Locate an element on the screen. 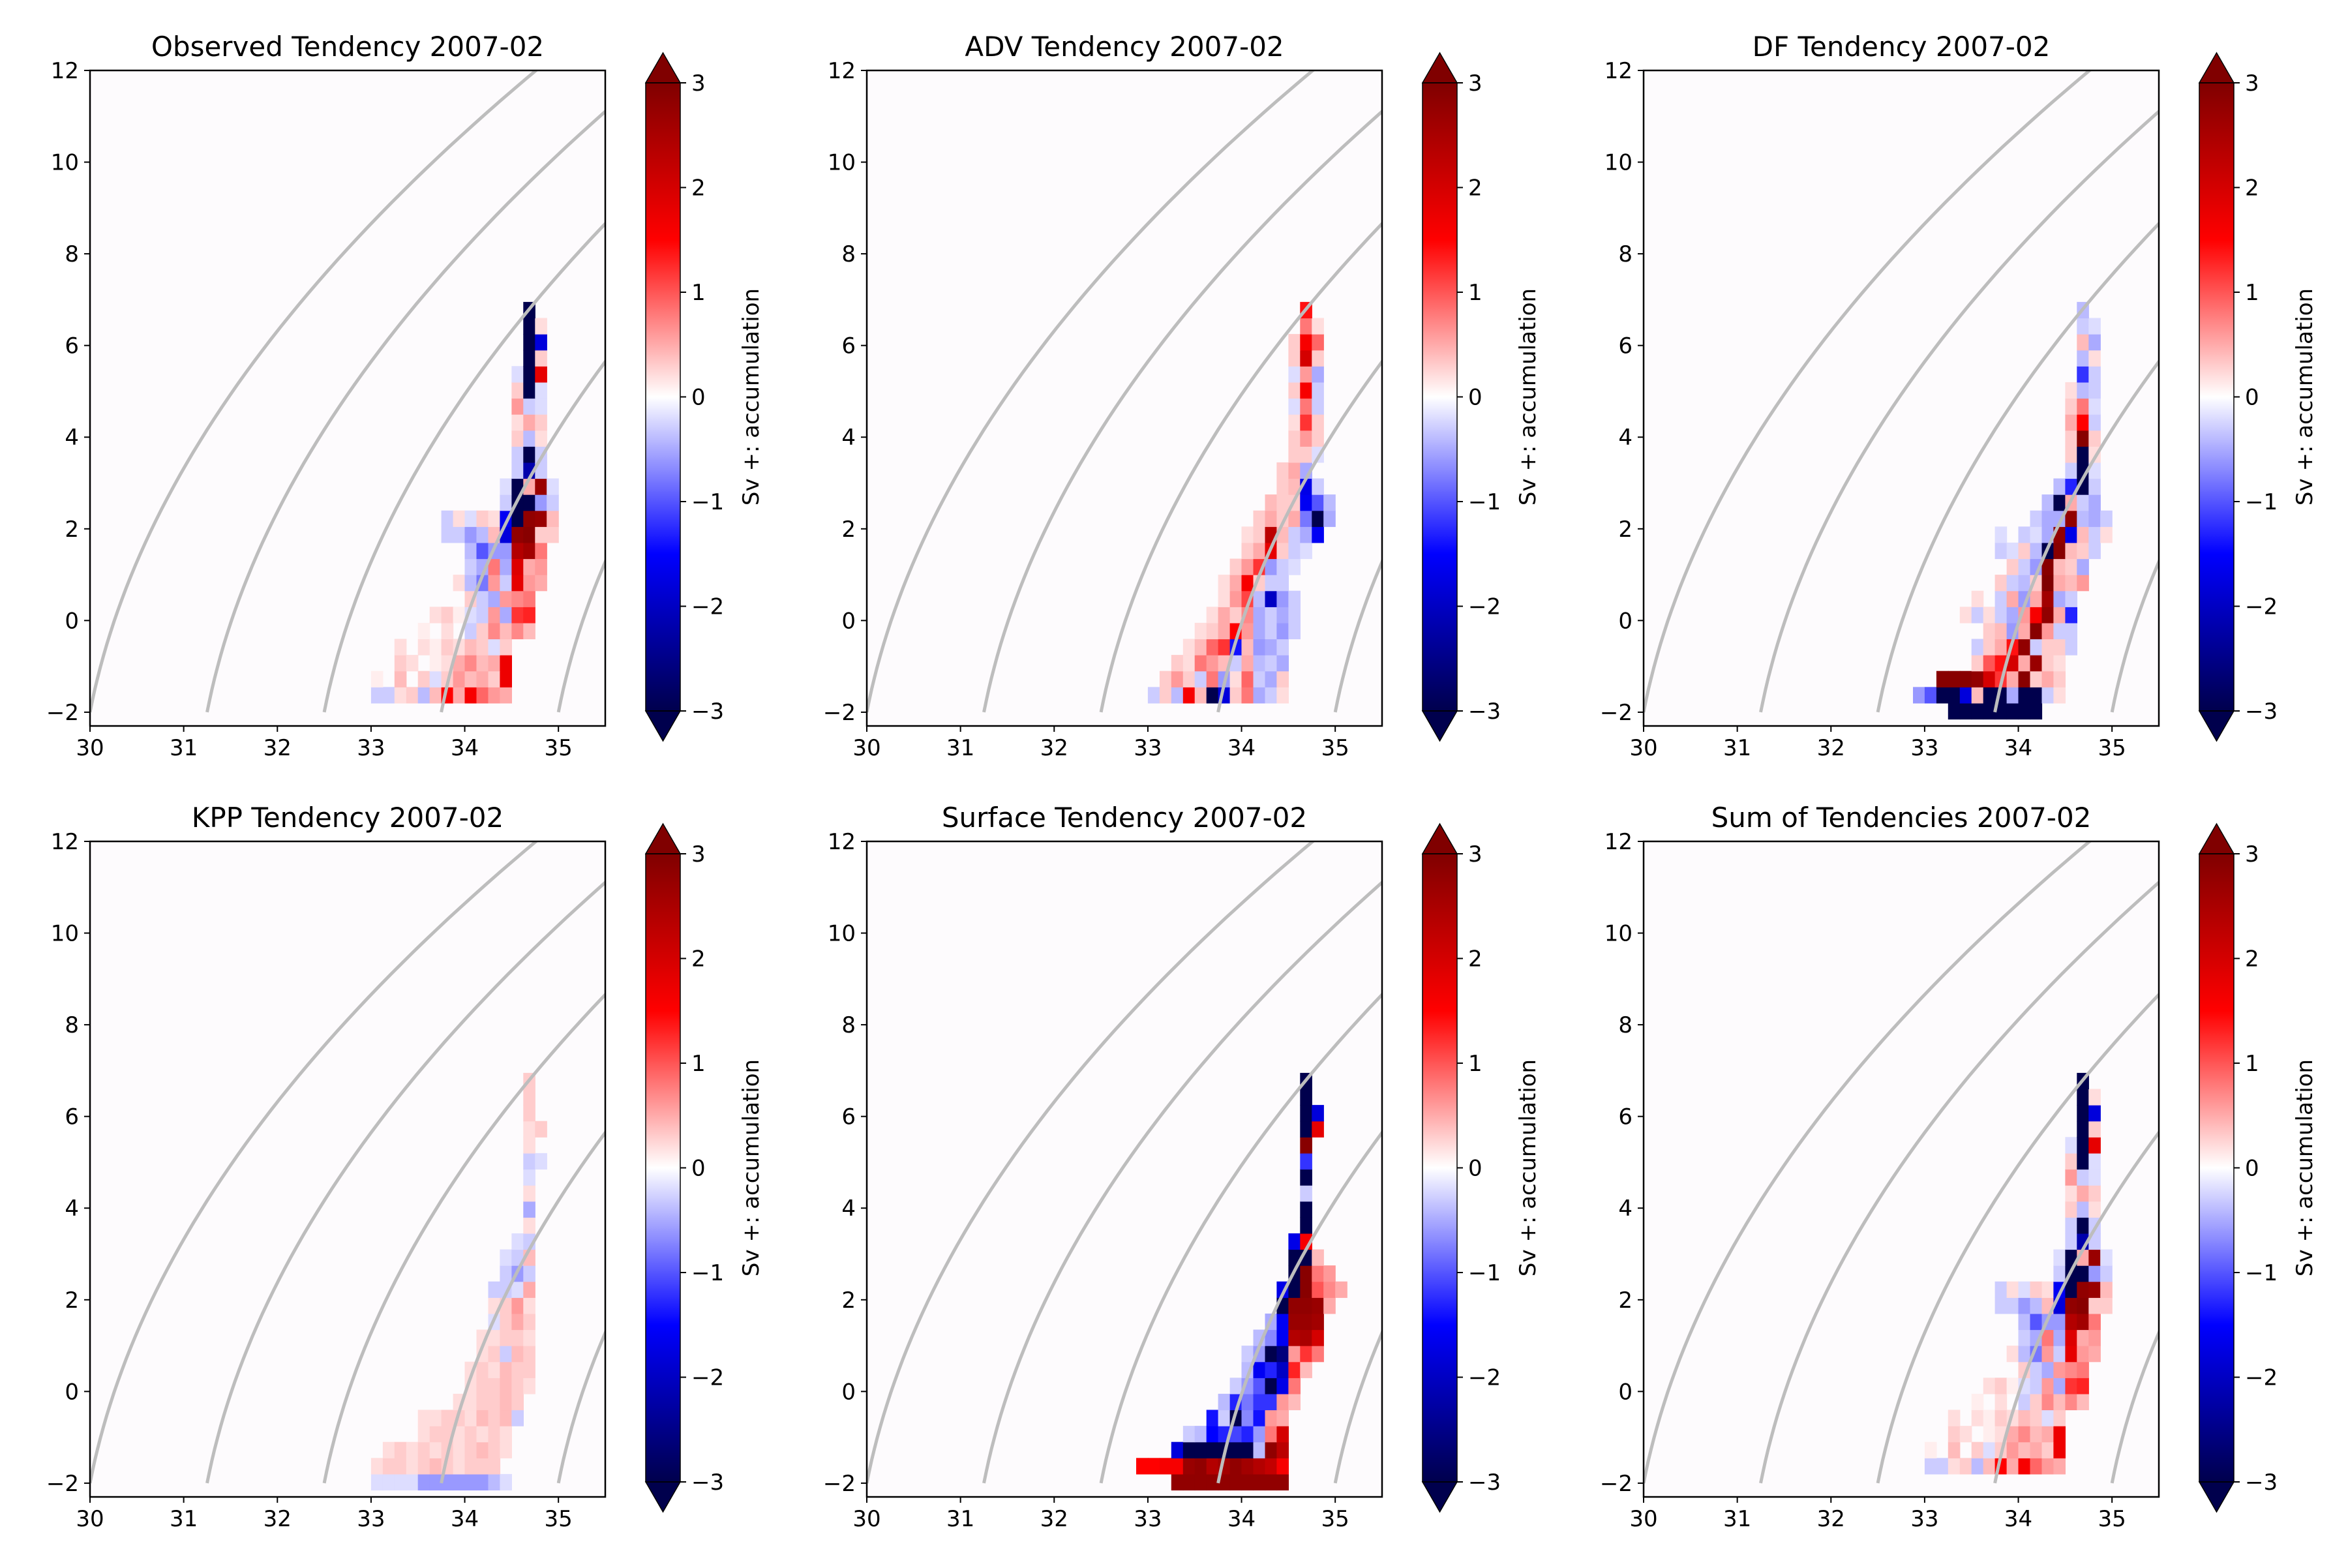  colorbar-tick-label: 3 is located at coordinates (2252, 83).